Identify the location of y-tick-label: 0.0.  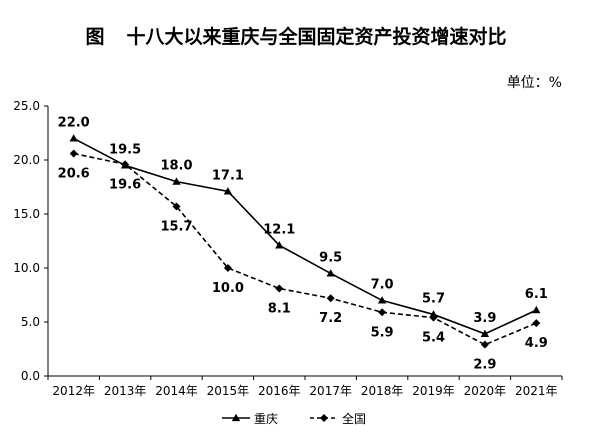
(30, 376).